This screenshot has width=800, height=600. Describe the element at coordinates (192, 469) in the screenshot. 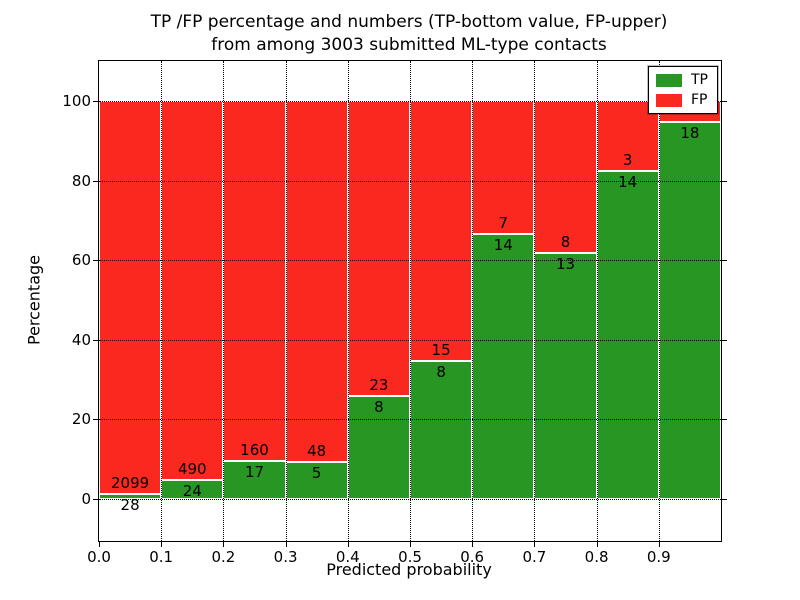

I see `fp-count-label: 490` at that location.